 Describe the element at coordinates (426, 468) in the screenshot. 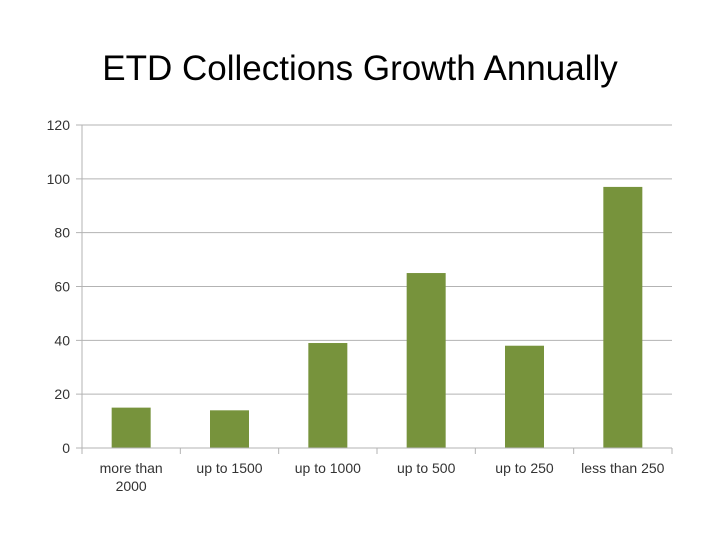

I see `x-tick-label: up to 500` at that location.